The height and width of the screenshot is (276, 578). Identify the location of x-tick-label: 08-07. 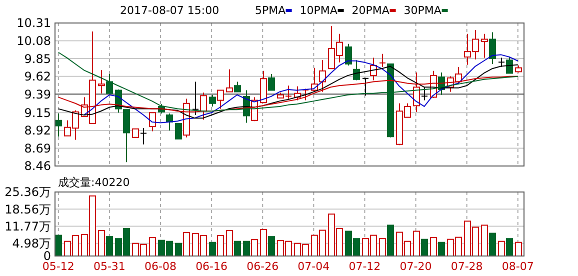
(518, 266).